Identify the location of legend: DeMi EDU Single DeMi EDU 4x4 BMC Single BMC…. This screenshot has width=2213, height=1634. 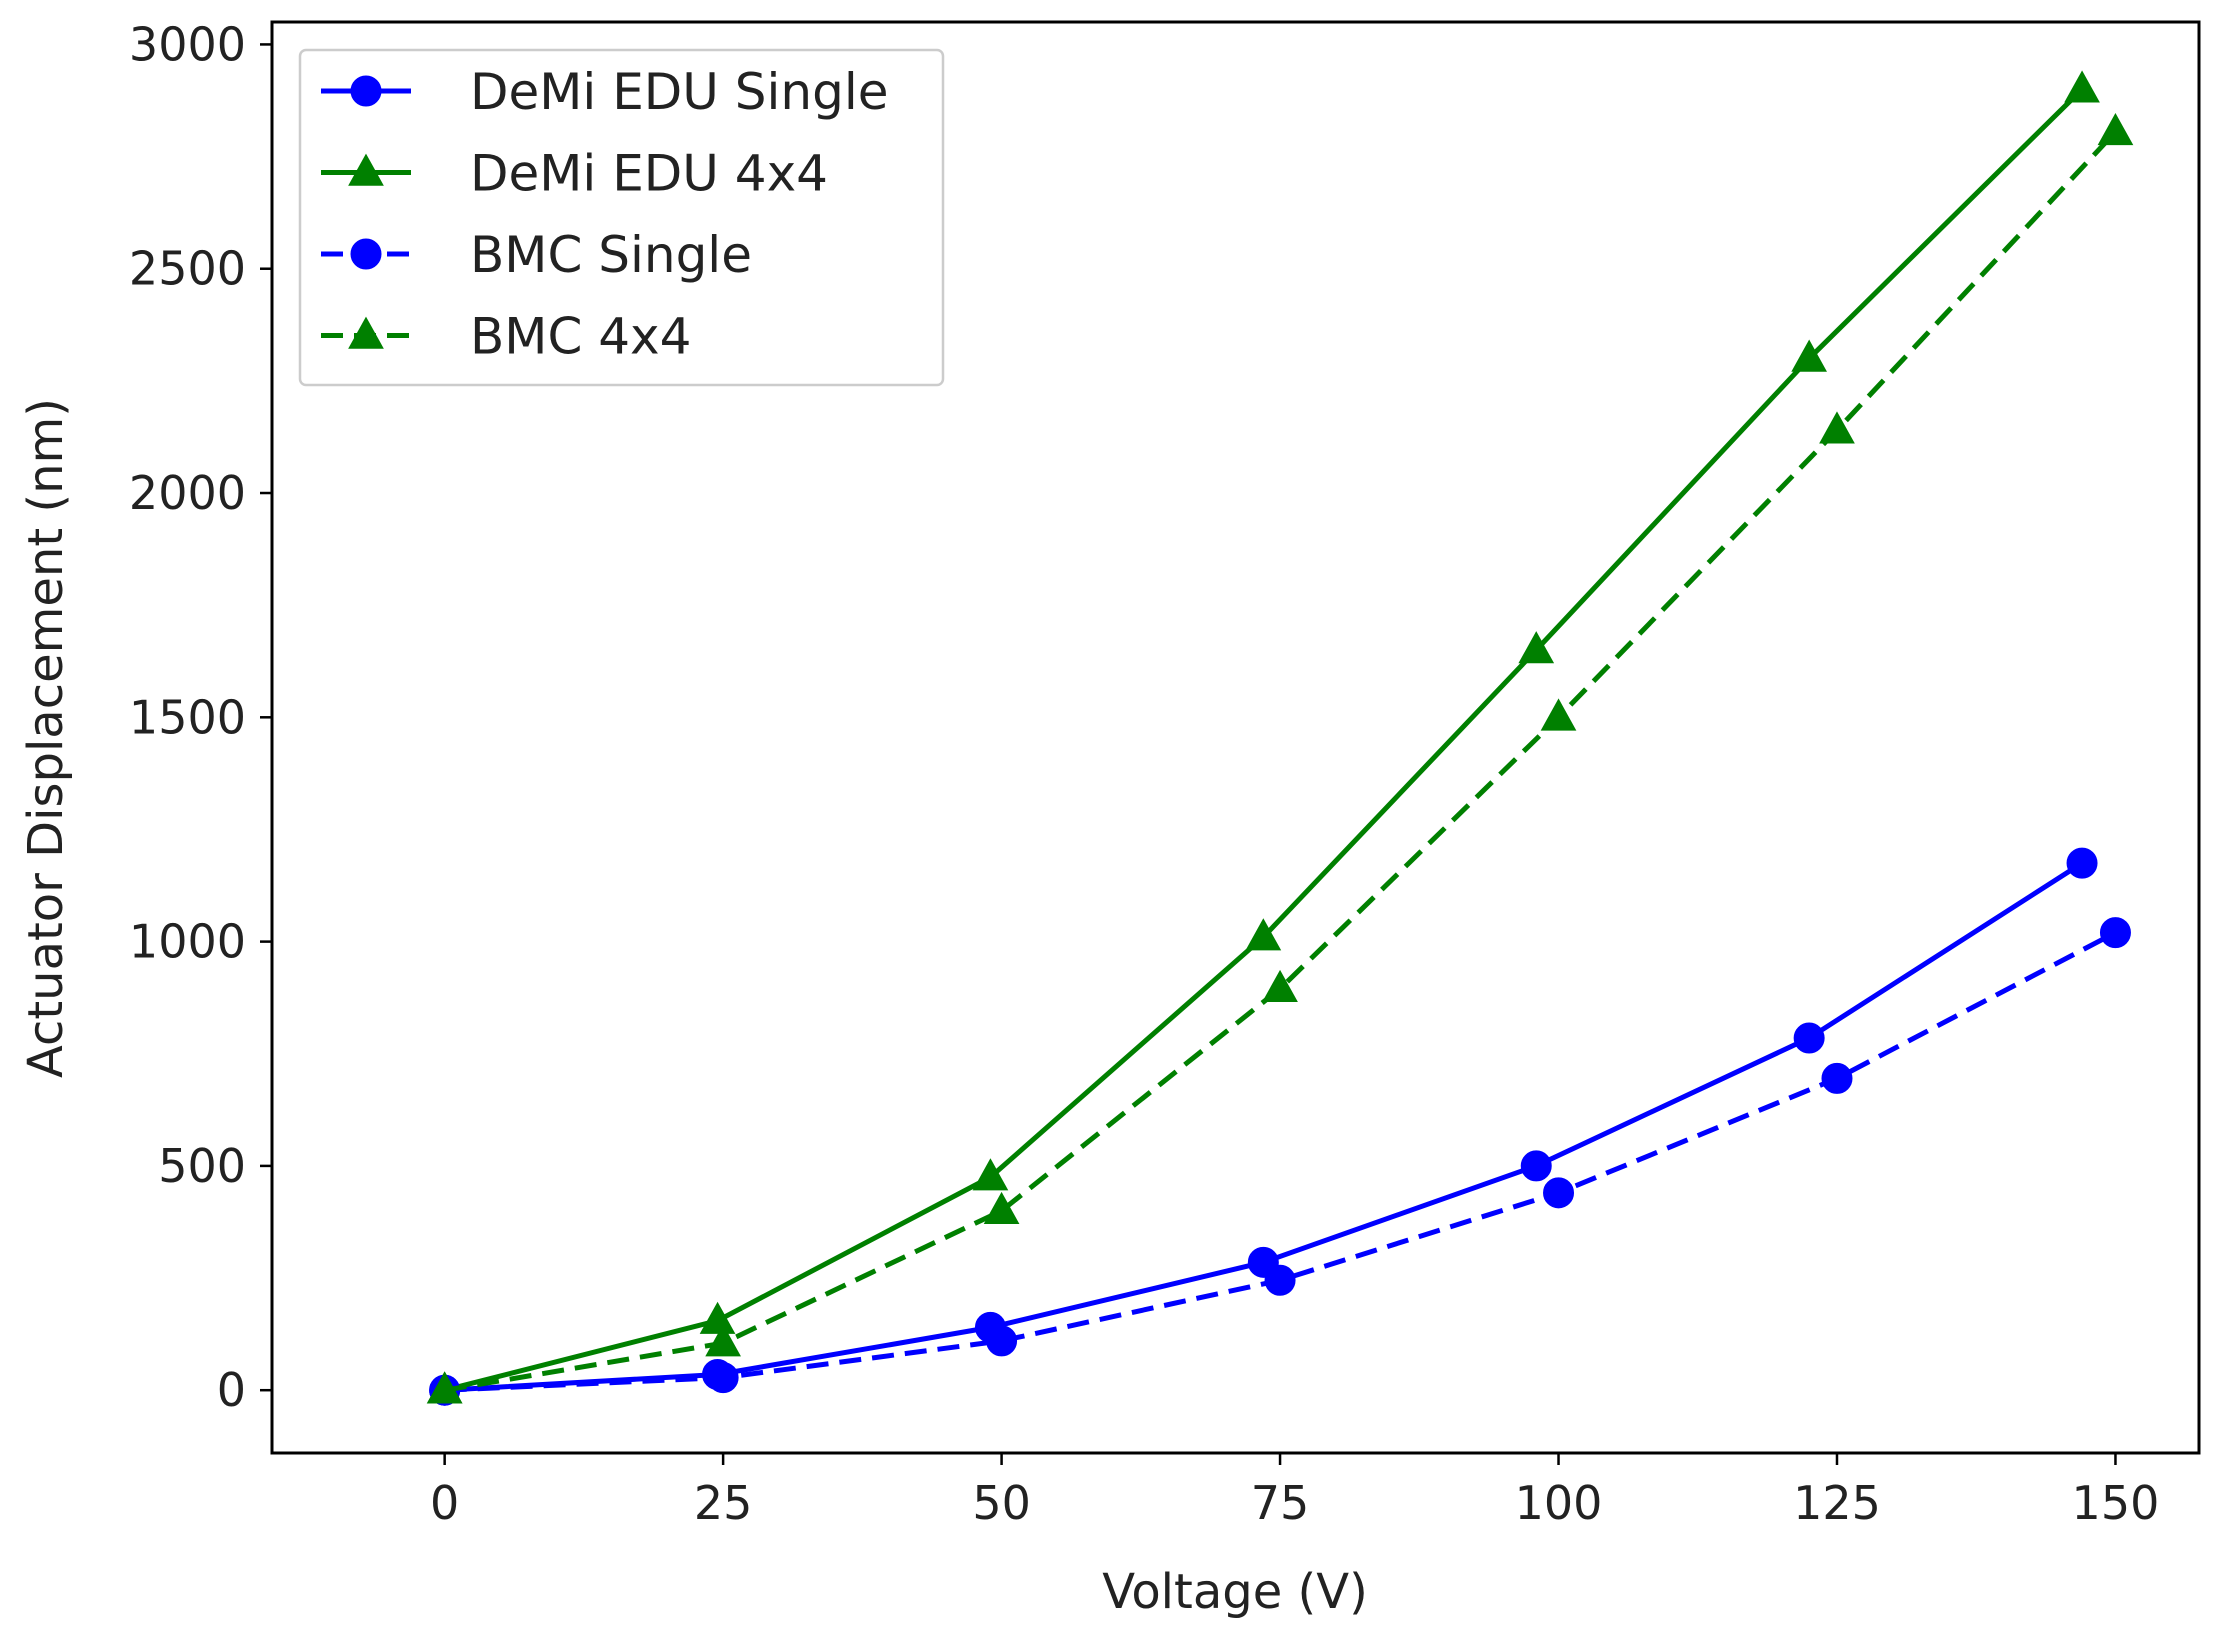
(621, 217).